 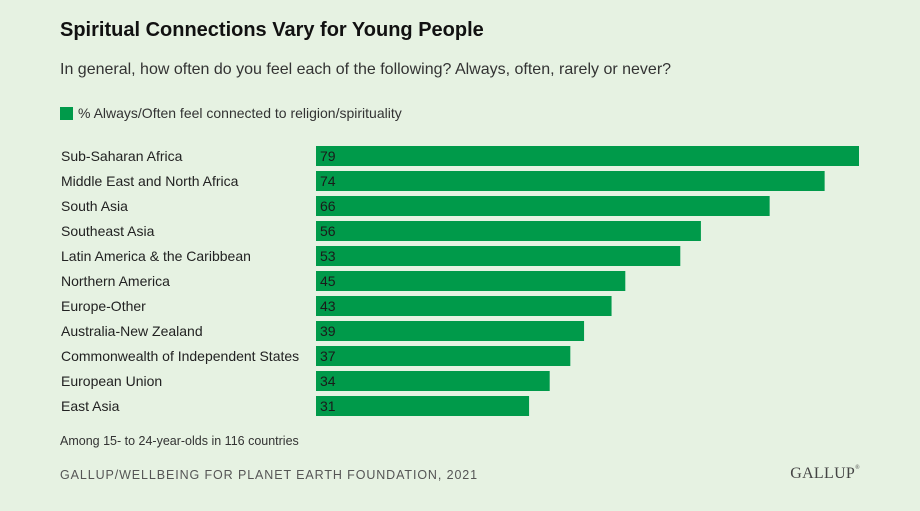 I want to click on data-label: 66, so click(x=328, y=206).